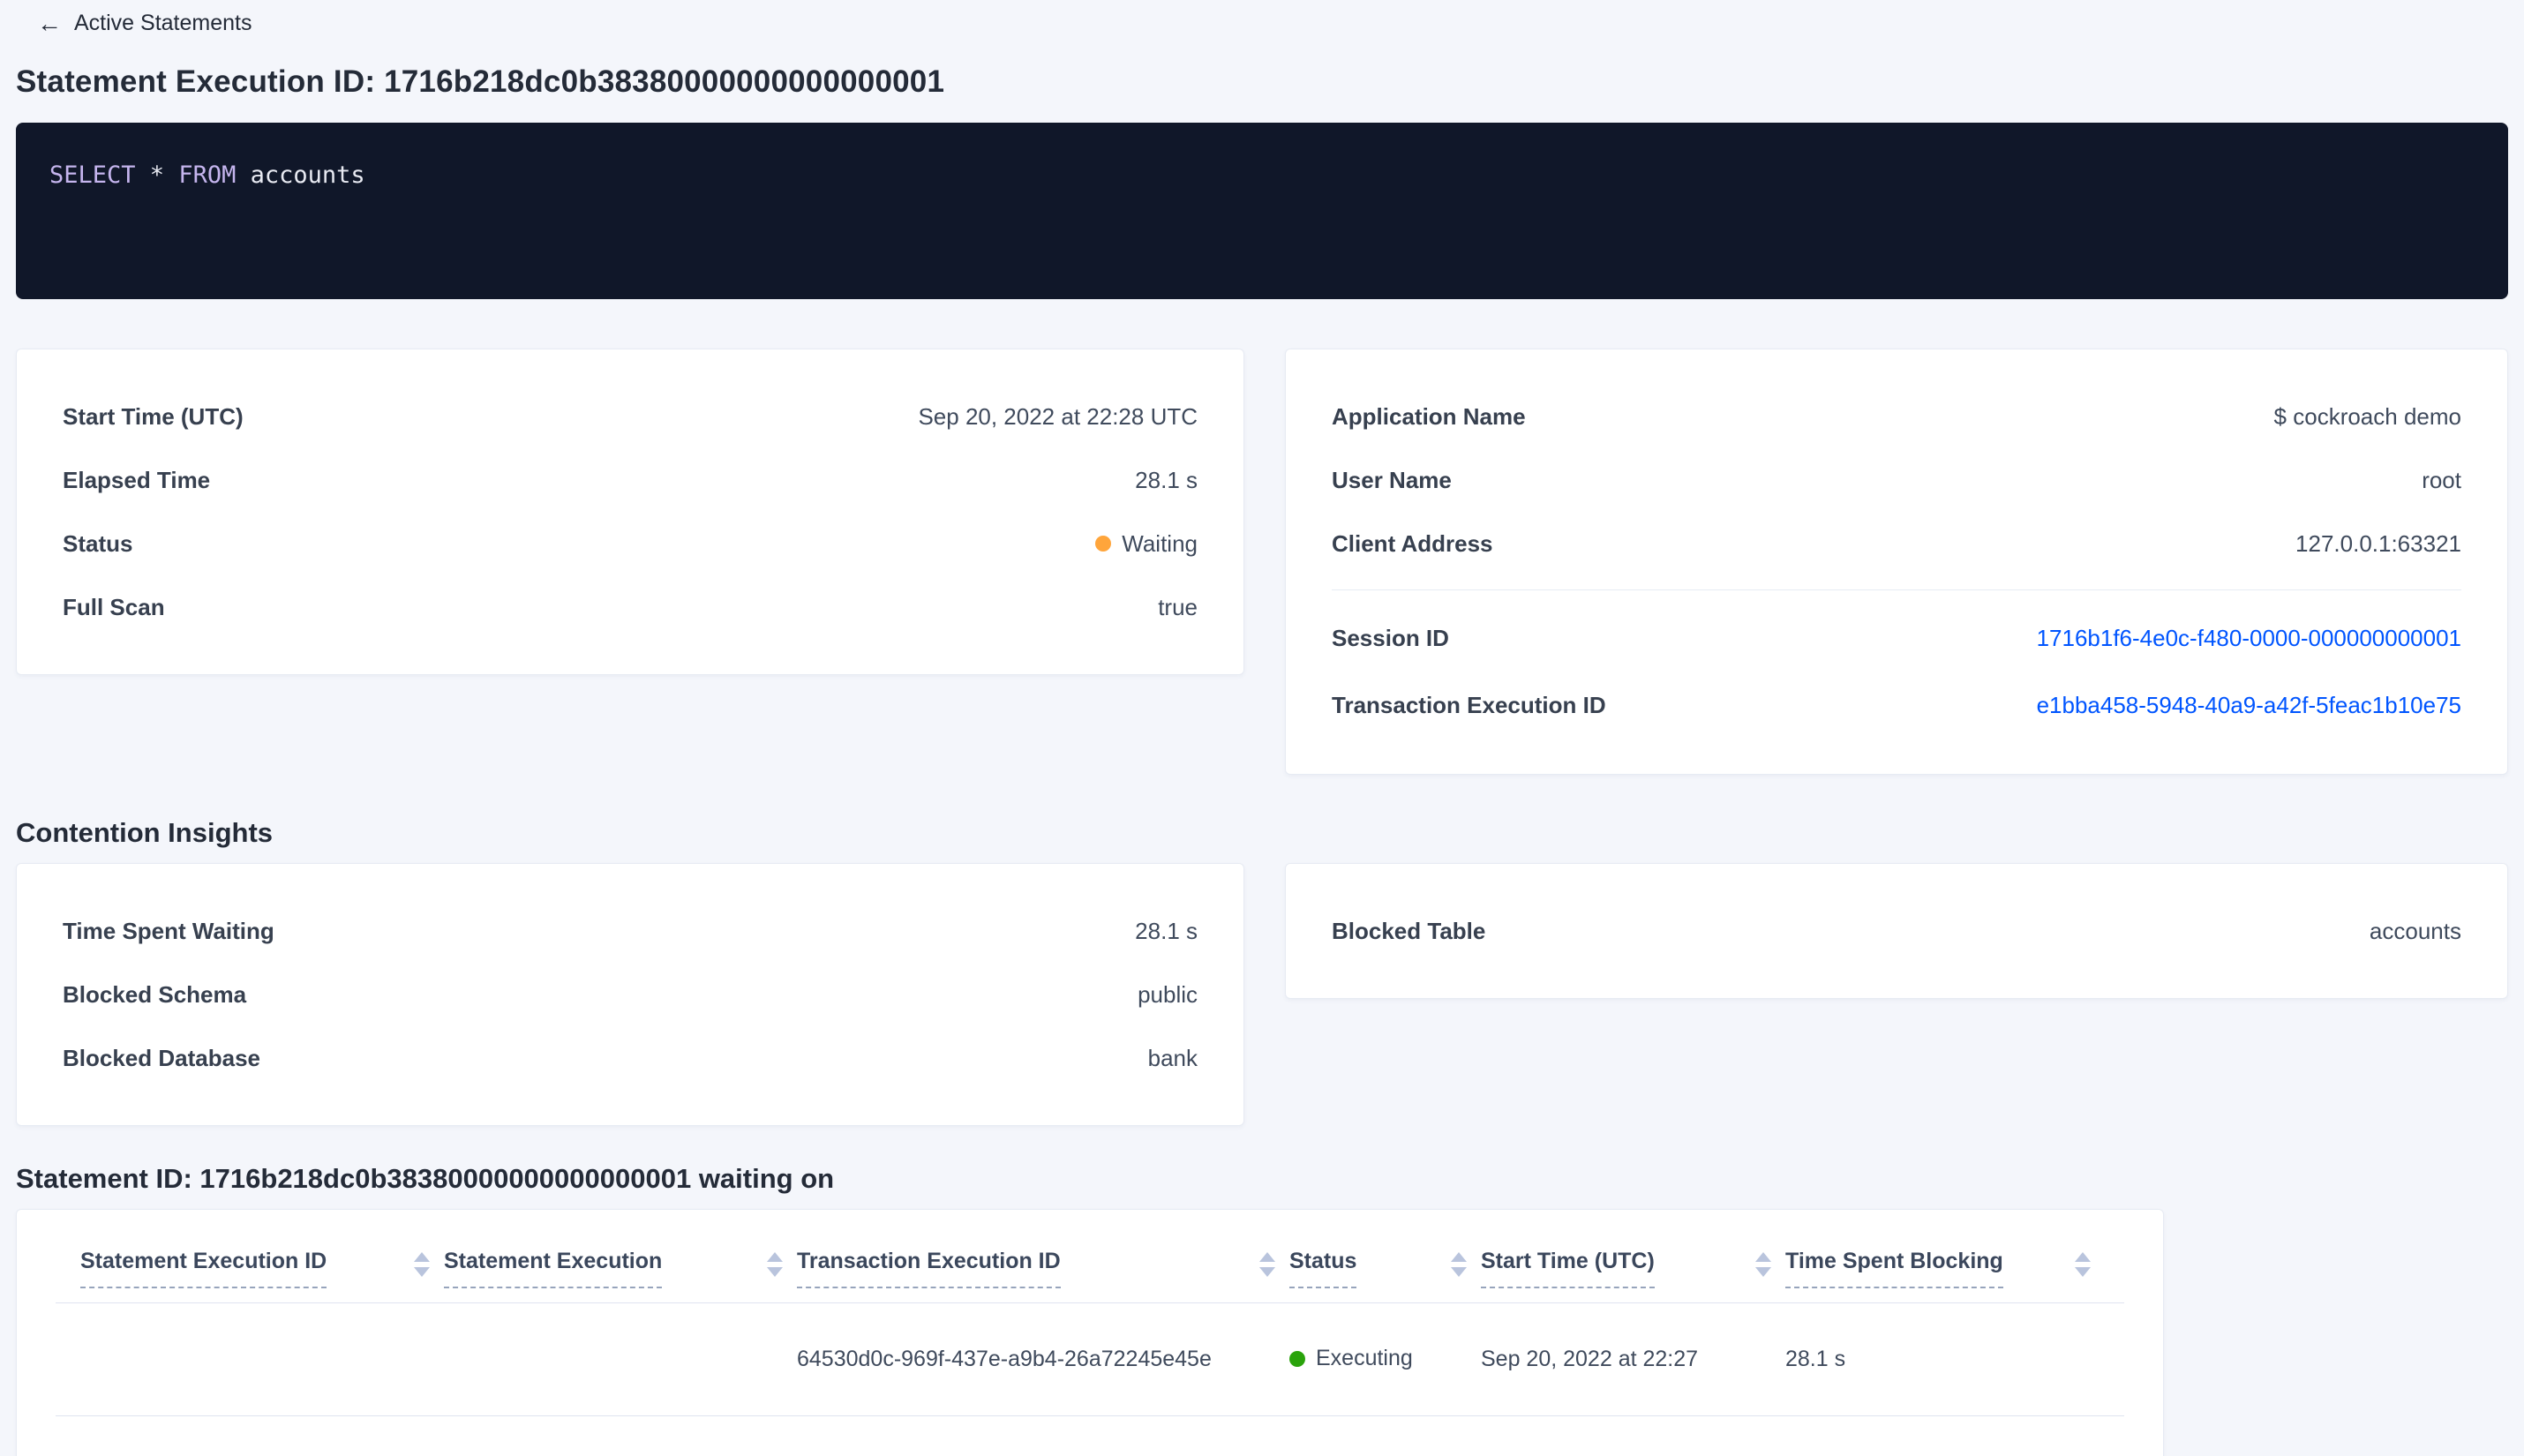 The width and height of the screenshot is (2524, 1456). I want to click on blocked-schema-row: Blocked Schema public, so click(630, 994).